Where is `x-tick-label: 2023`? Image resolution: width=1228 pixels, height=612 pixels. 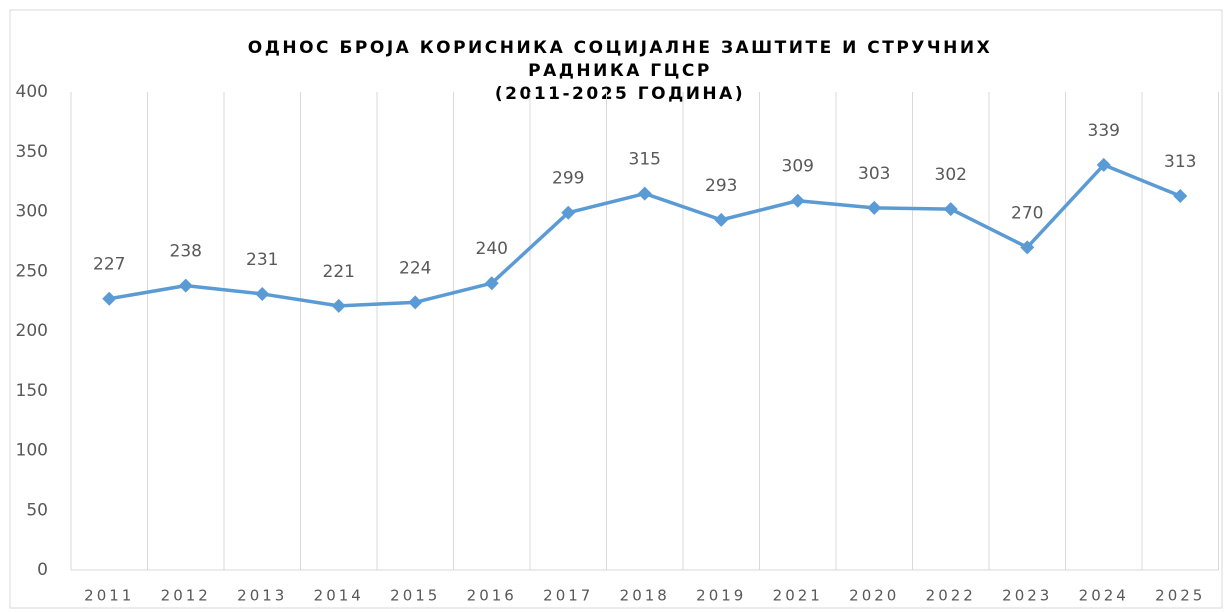 x-tick-label: 2023 is located at coordinates (1027, 596).